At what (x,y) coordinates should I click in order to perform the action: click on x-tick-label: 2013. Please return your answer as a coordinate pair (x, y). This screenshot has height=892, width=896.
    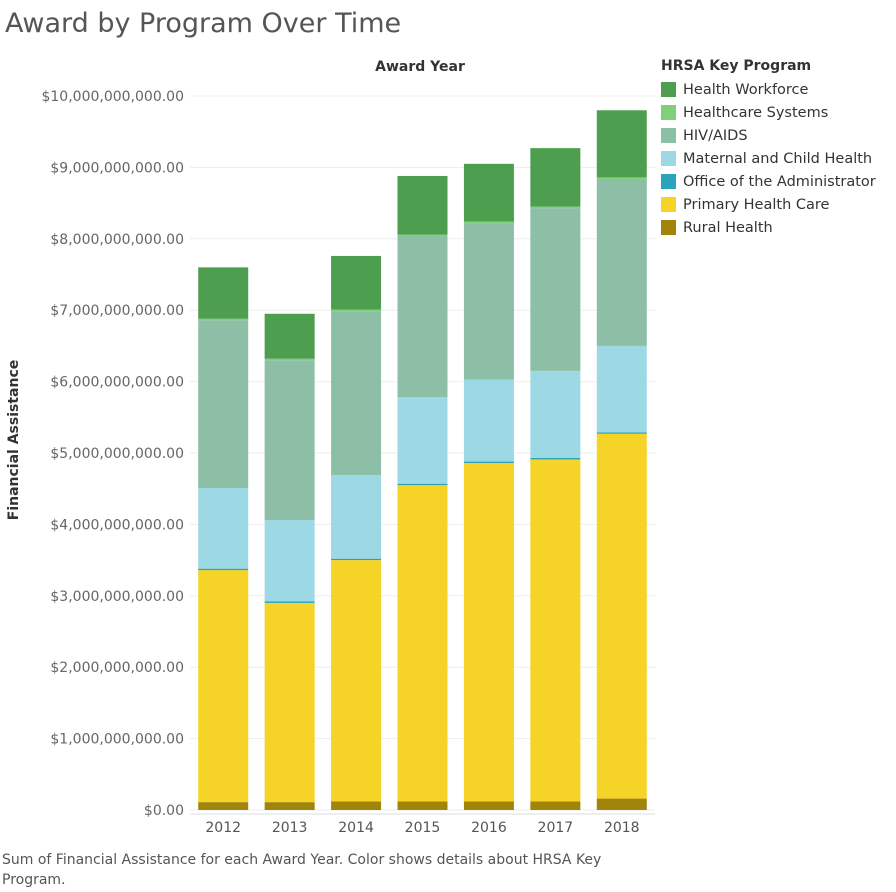
    Looking at the image, I should click on (290, 828).